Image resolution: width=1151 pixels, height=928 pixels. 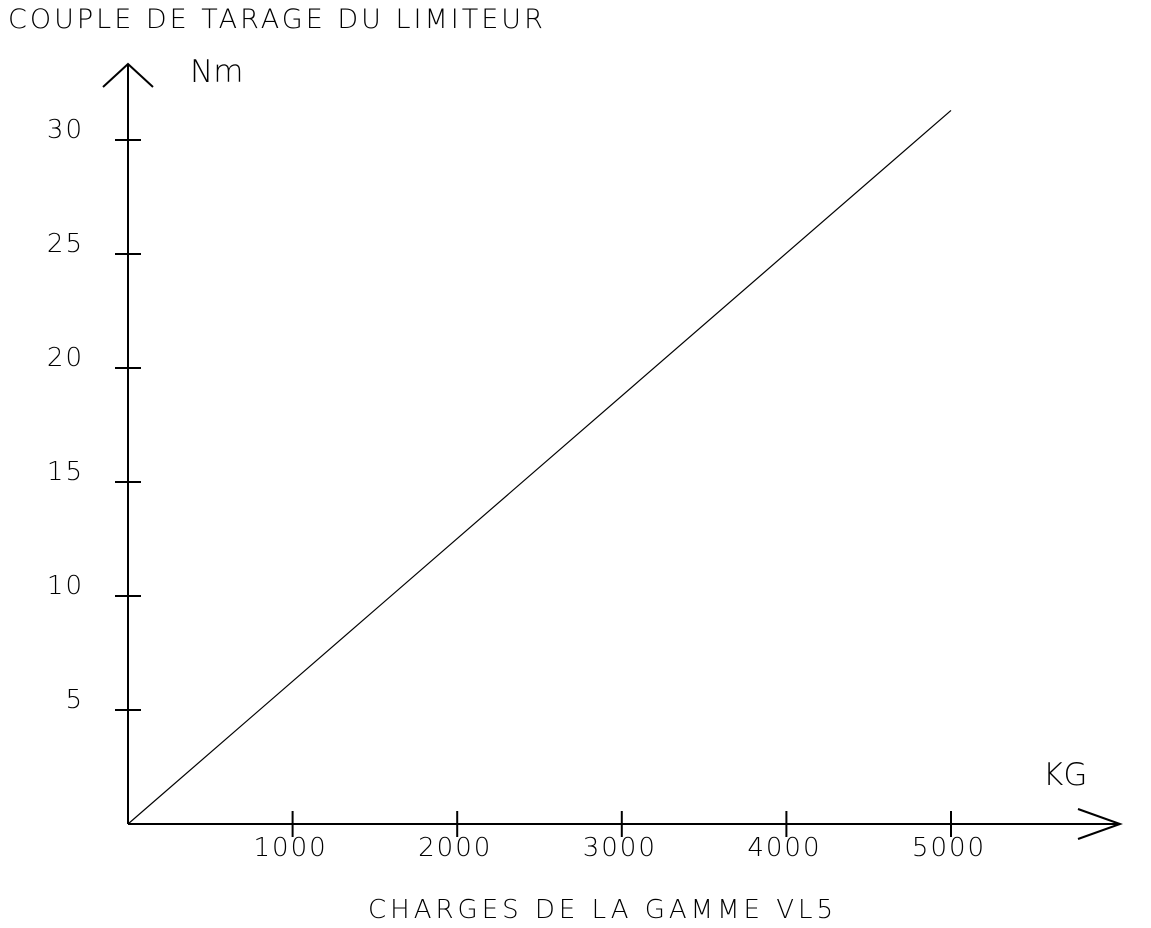 I want to click on y-unit-label: Nm, so click(x=216, y=72).